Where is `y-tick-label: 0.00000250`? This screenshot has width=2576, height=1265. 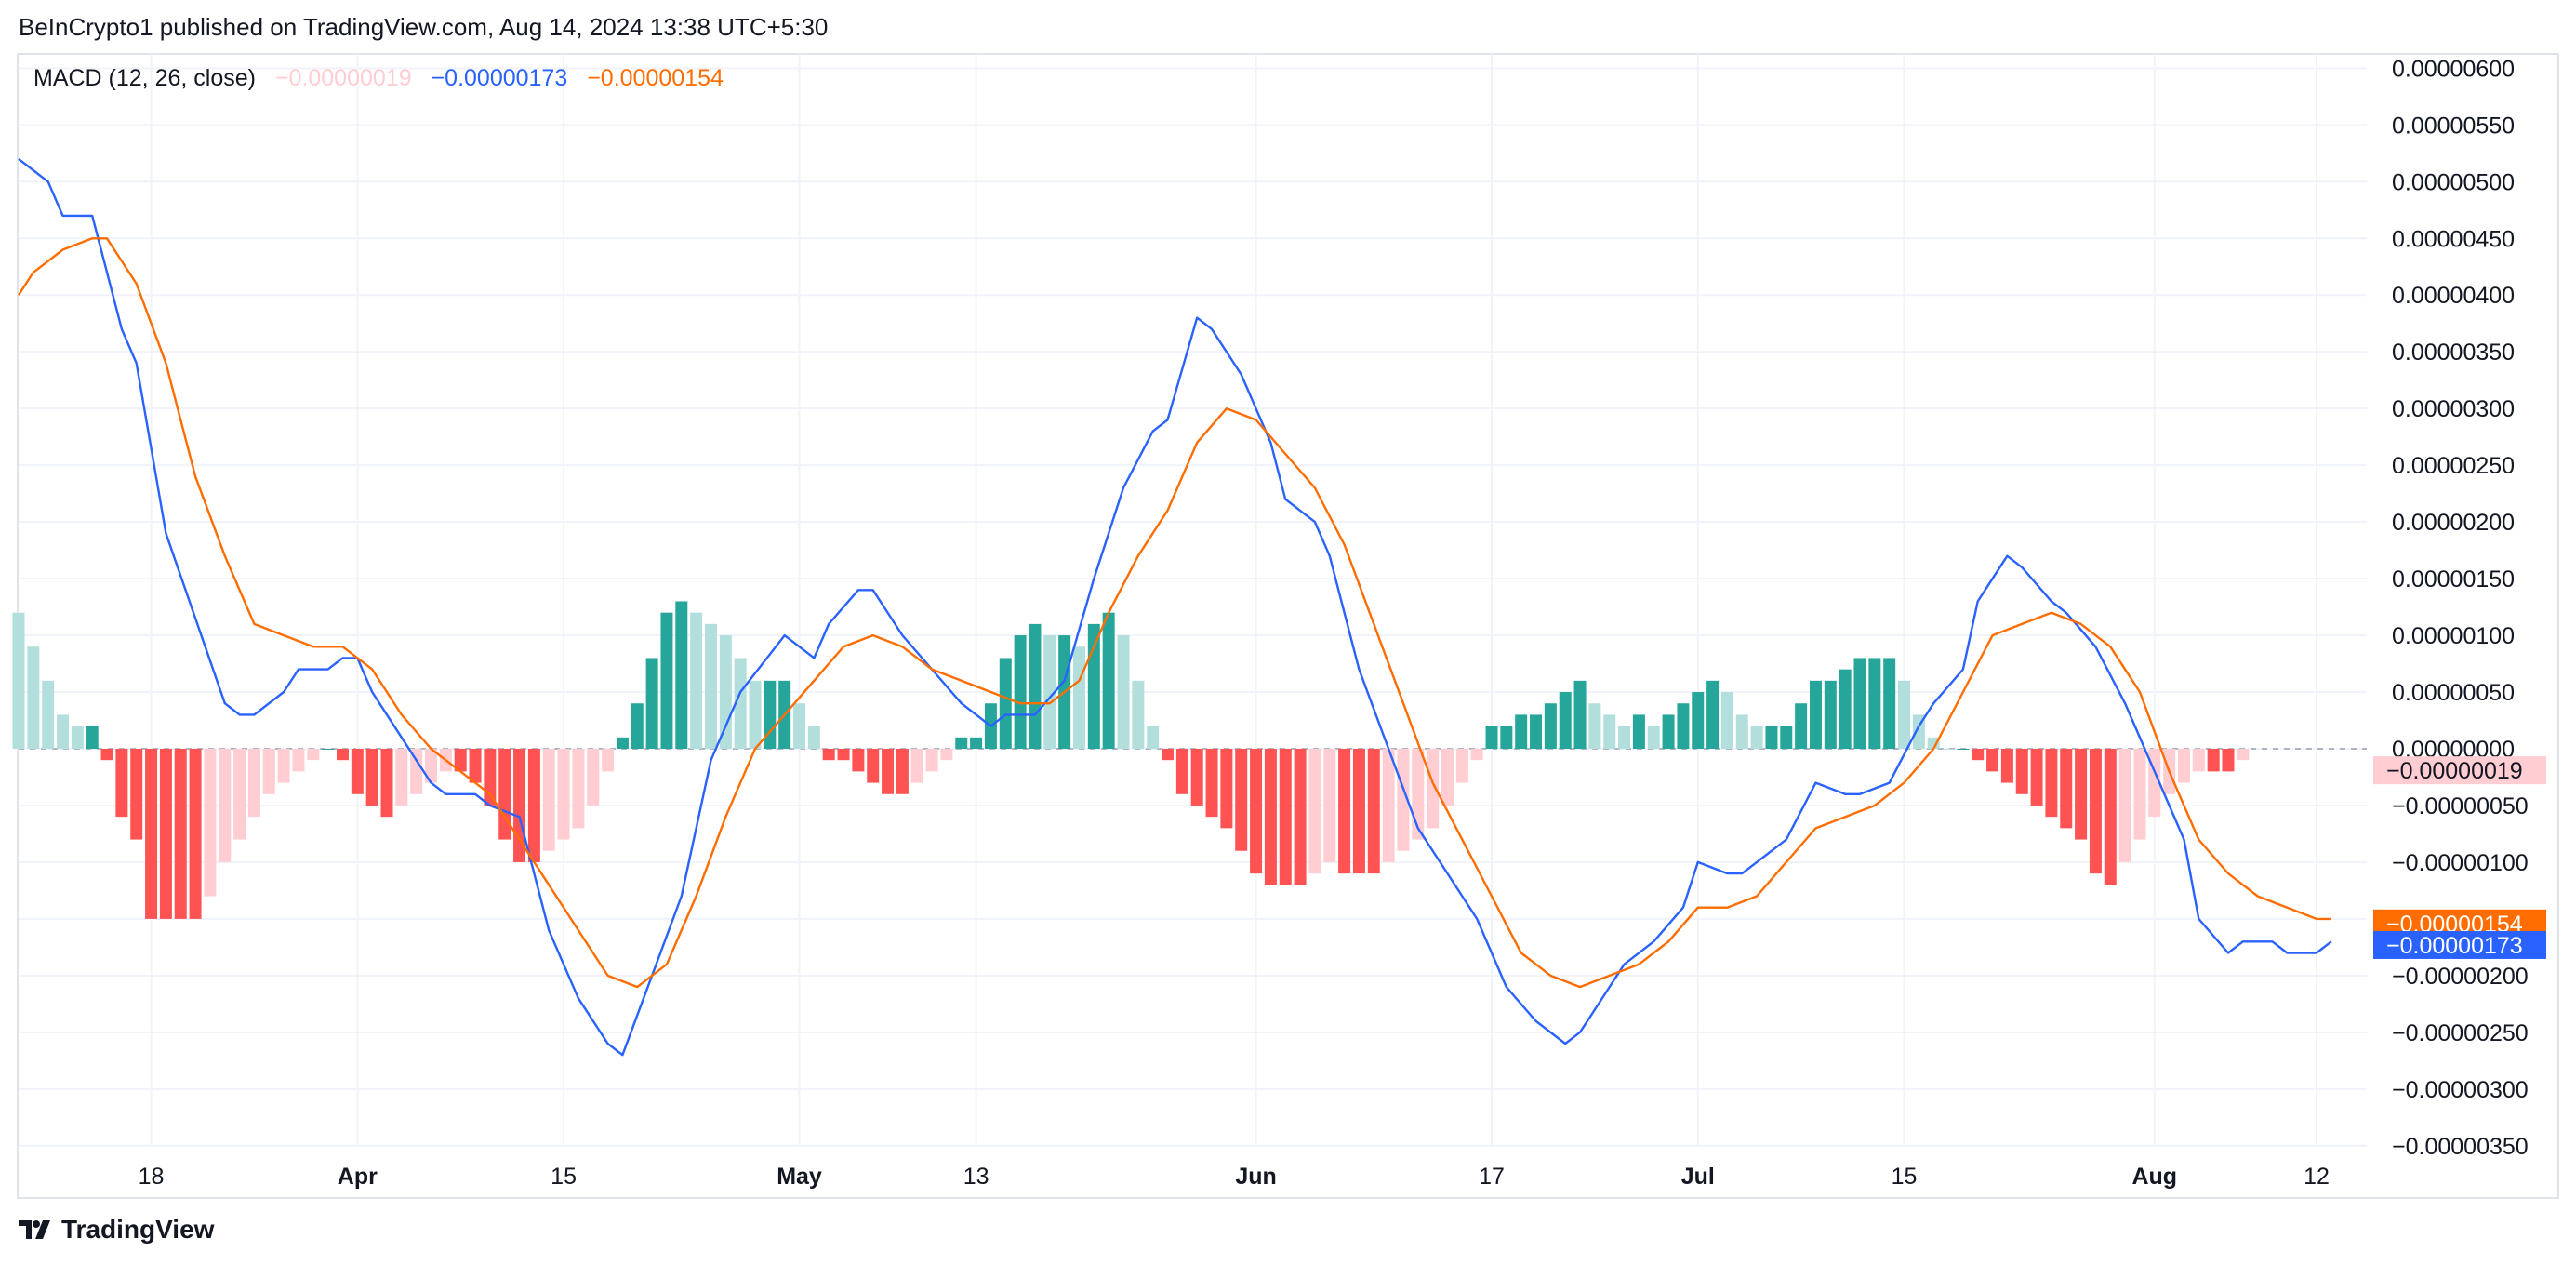 y-tick-label: 0.00000250 is located at coordinates (2453, 466).